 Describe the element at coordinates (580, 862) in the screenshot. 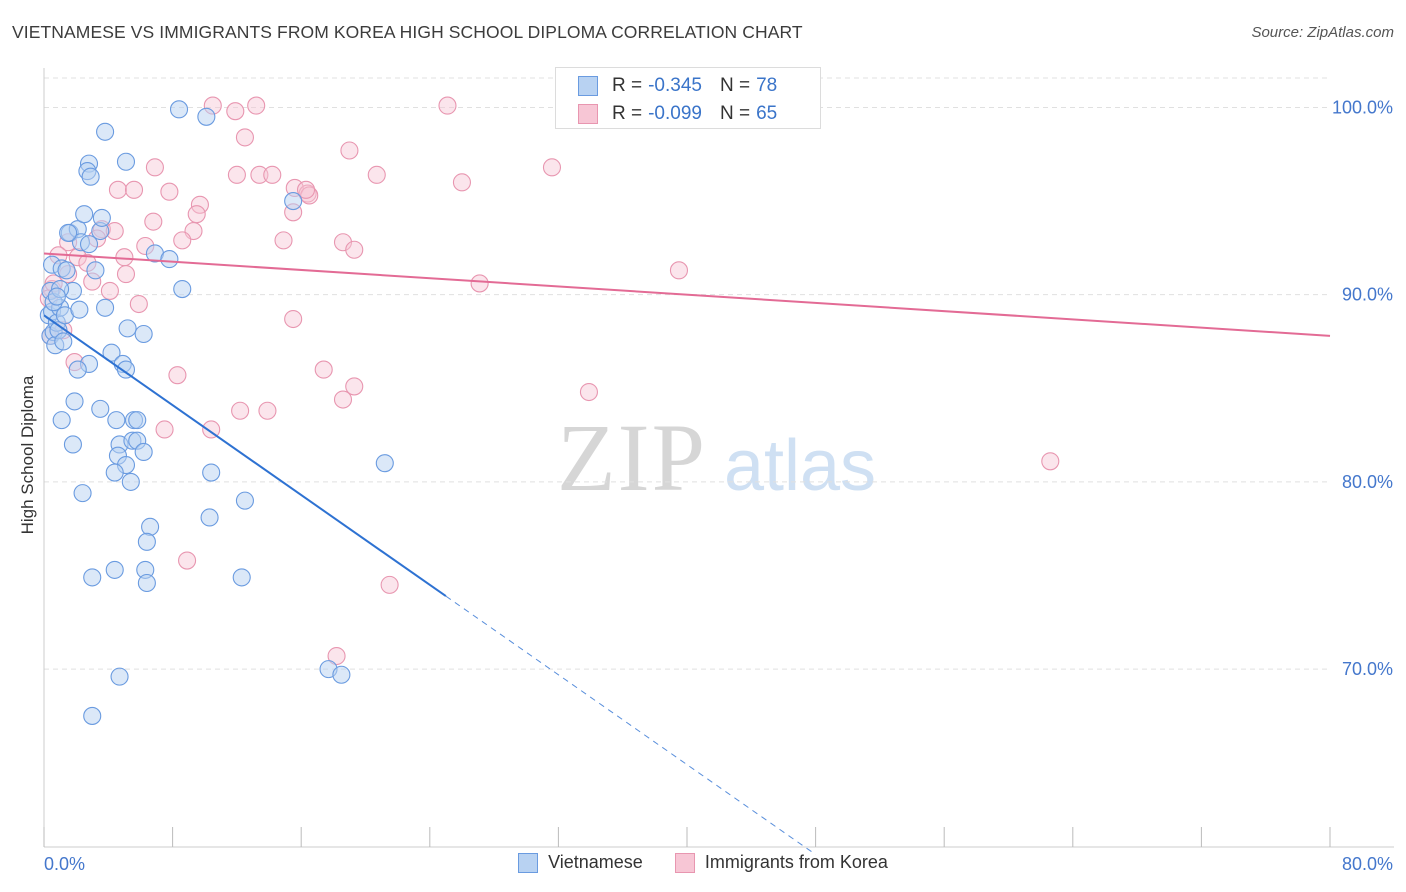

I see `legend-item-vietnamese: Vietnamese` at that location.